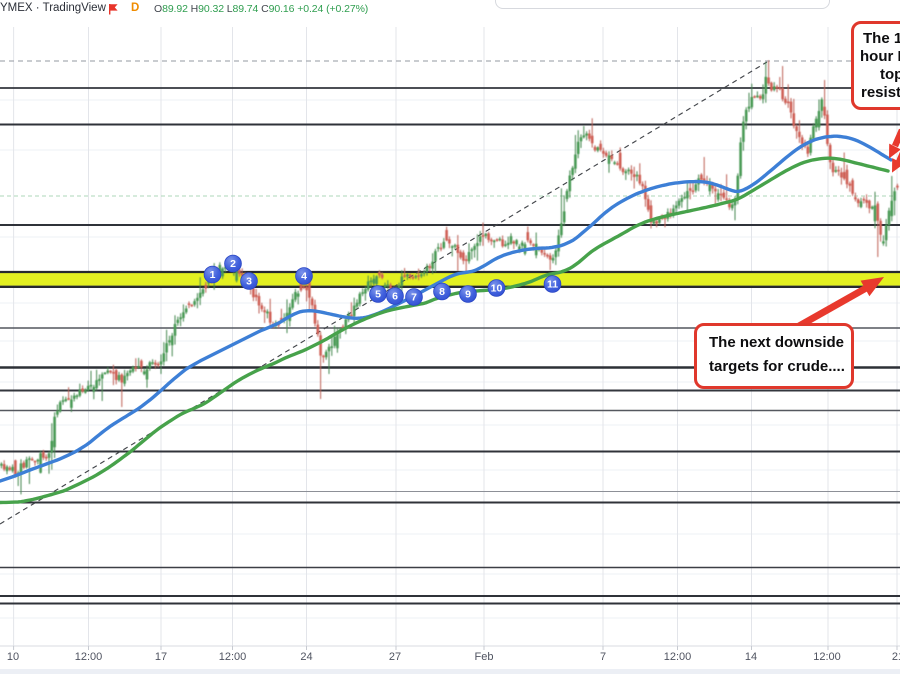 The width and height of the screenshot is (900, 679). Describe the element at coordinates (442, 292) in the screenshot. I see `svg-text: 8` at that location.